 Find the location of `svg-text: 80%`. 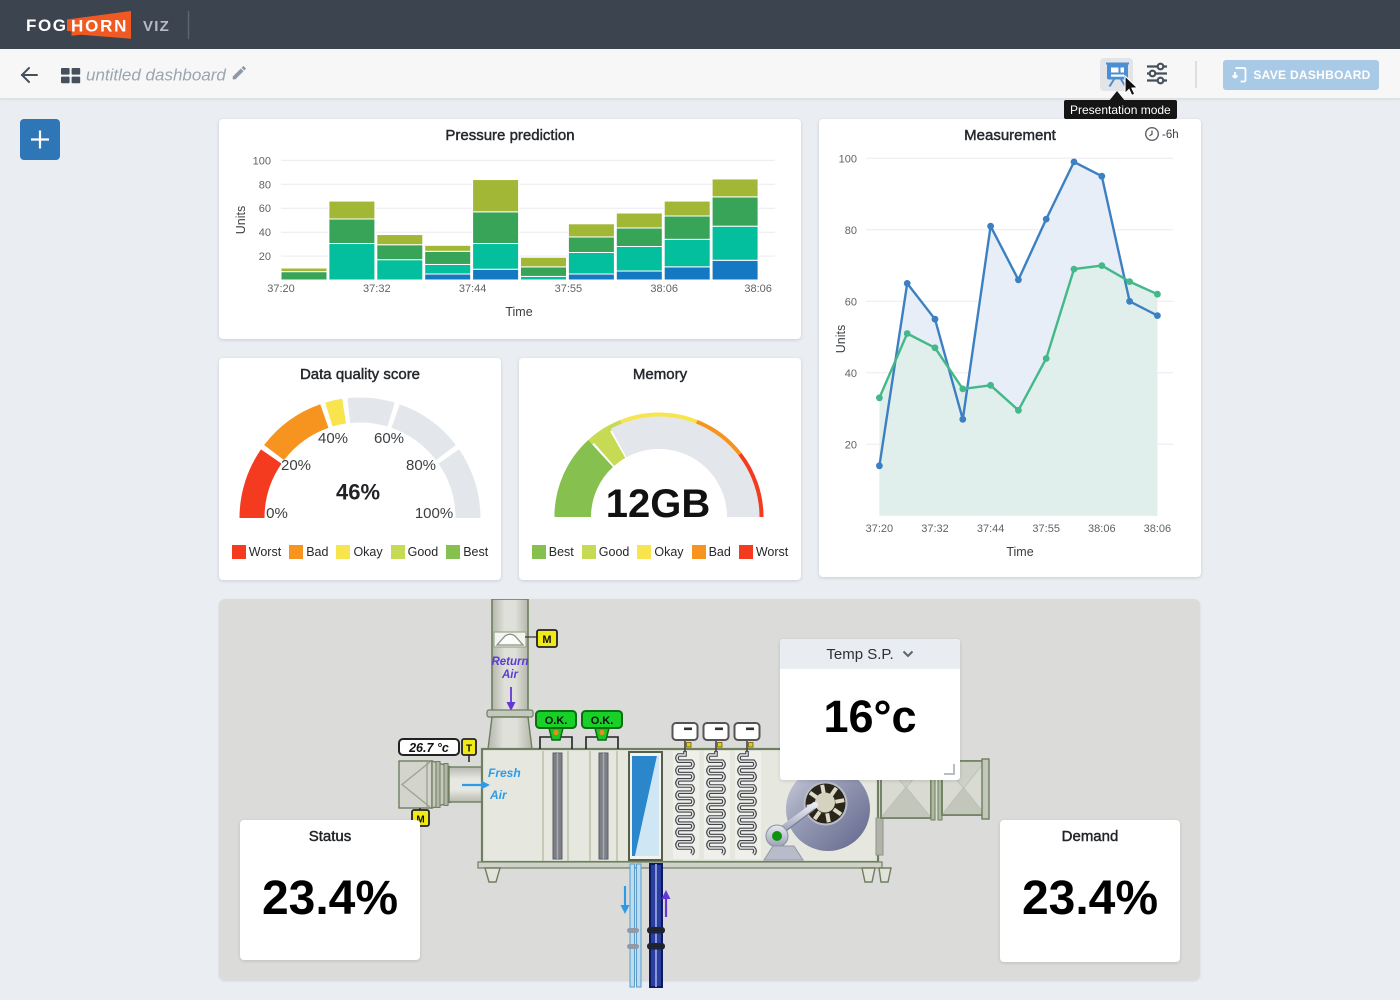

svg-text: 80% is located at coordinates (421, 465).